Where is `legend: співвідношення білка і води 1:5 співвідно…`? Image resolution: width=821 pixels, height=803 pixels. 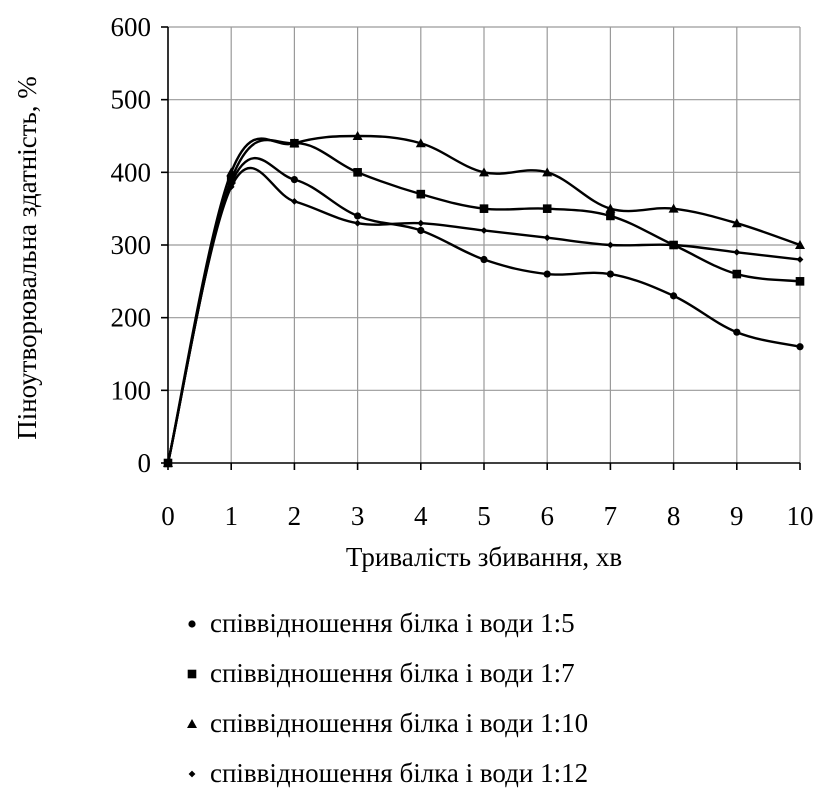
legend: співвідношення білка і води 1:5 співвідно… is located at coordinates (387, 698).